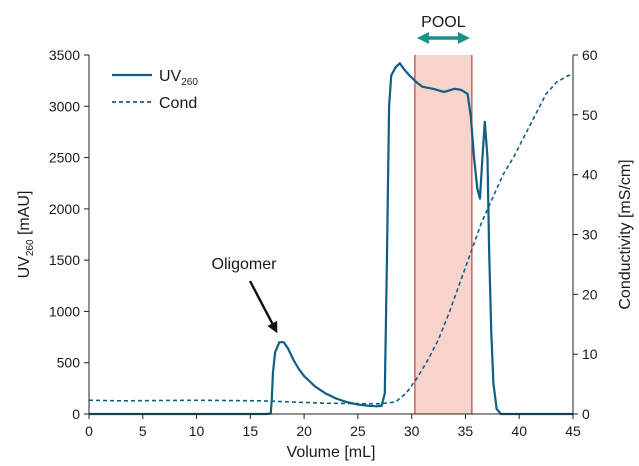  I want to click on y-right-tick-label: 0, so click(586, 414).